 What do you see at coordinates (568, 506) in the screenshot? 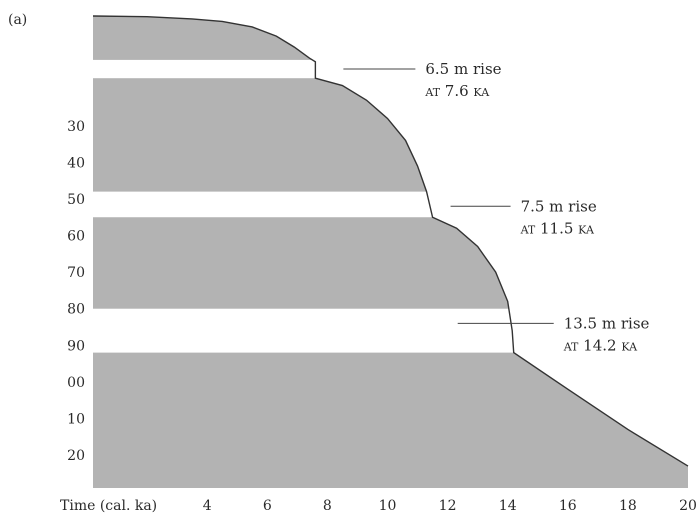
I see `x-tick-label: 16` at bounding box center [568, 506].